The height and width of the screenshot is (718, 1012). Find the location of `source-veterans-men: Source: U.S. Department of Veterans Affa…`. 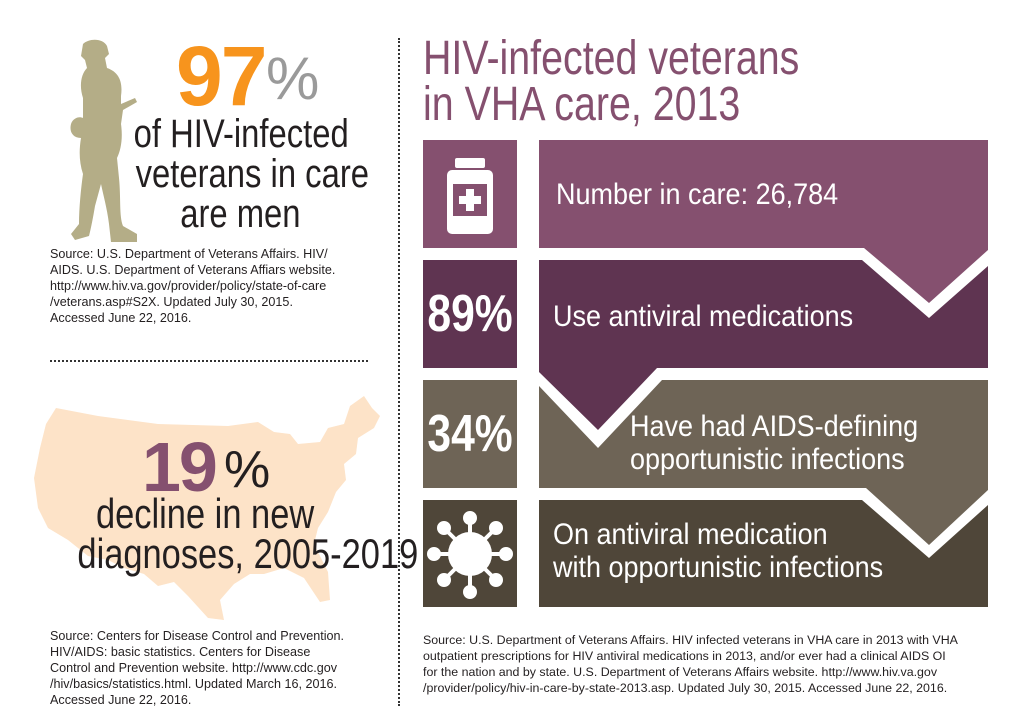

source-veterans-men: Source: U.S. Department of Veterans Affa… is located at coordinates (193, 286).